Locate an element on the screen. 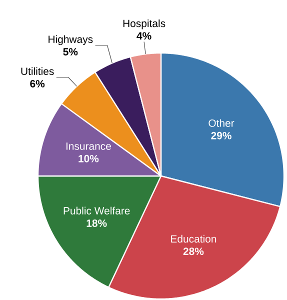  slice-label: Education is located at coordinates (193, 238).